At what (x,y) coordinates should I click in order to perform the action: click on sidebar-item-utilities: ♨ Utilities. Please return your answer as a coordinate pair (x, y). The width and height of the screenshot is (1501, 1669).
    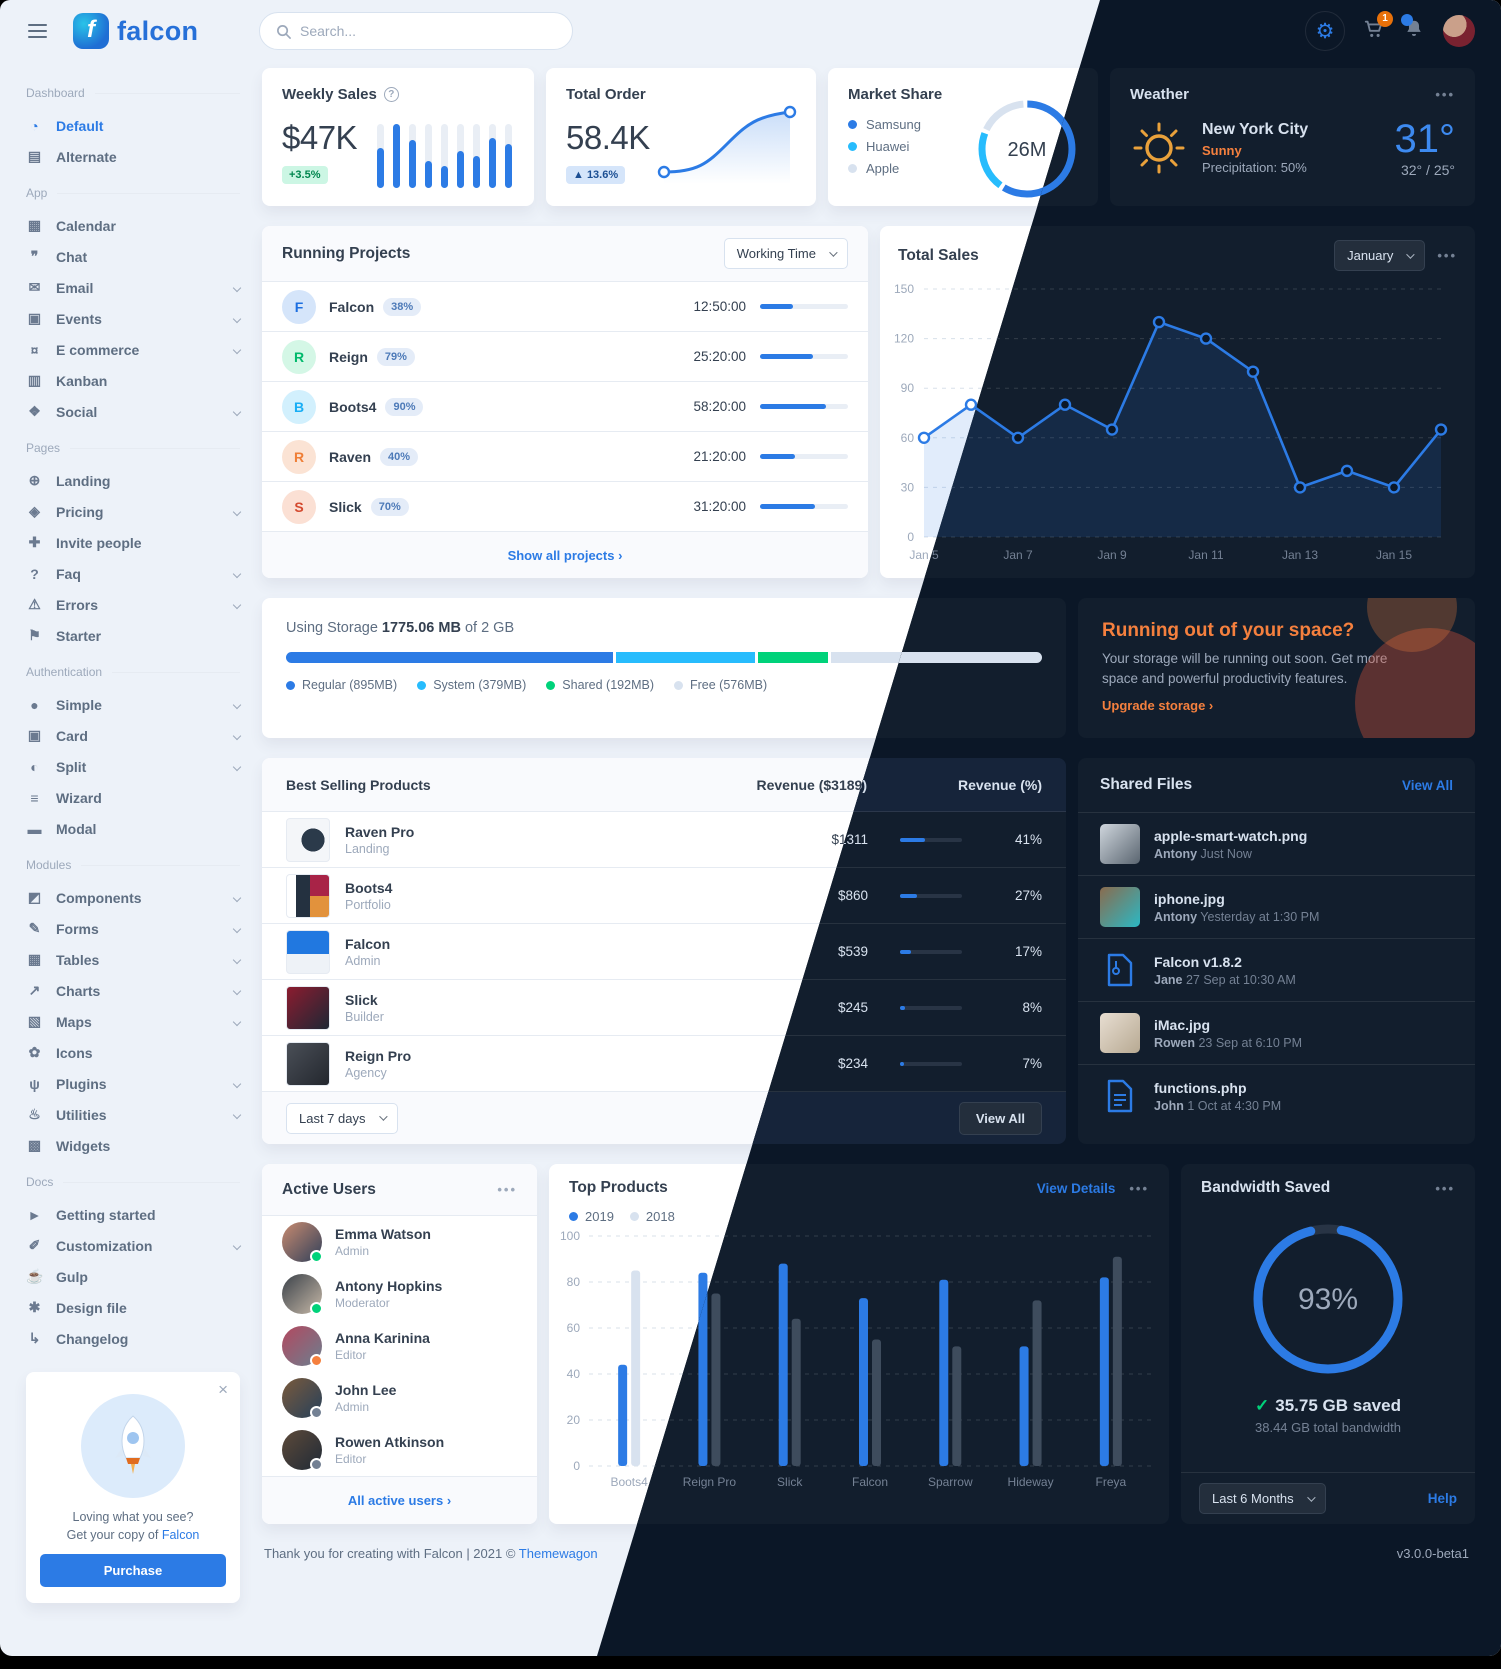
    Looking at the image, I should click on (134, 1114).